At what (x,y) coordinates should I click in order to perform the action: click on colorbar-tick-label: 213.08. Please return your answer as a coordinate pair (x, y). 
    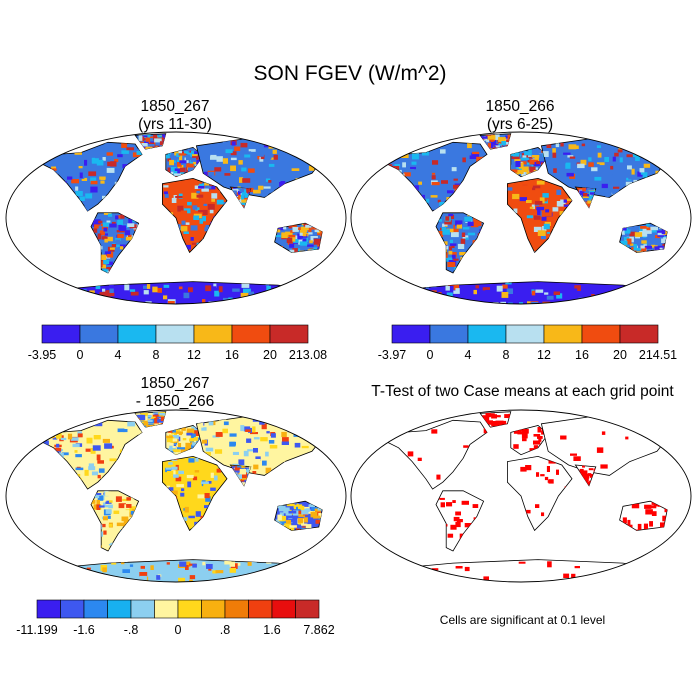
    Looking at the image, I should click on (308, 355).